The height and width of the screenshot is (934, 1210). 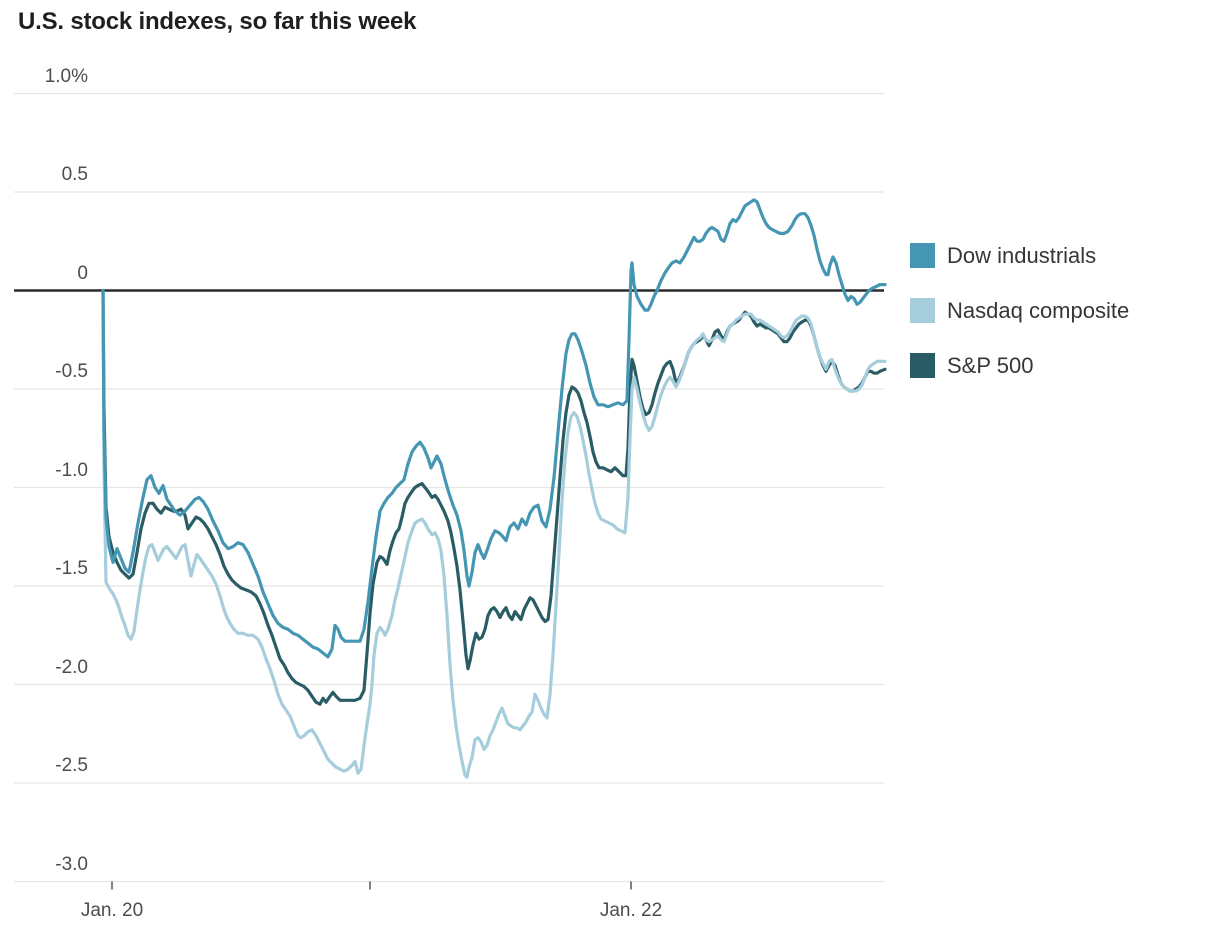 I want to click on y-axis-label: 0, so click(x=82, y=273).